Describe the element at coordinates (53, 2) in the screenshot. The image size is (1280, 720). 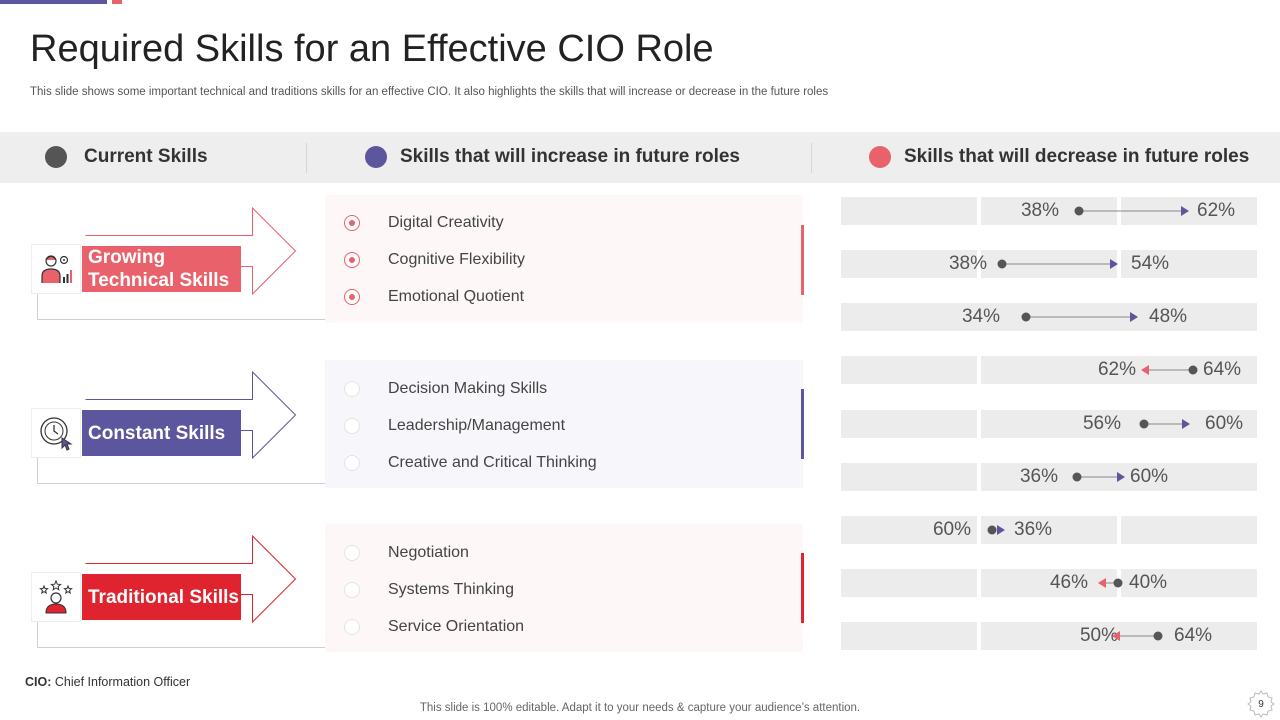
I see `top-accent-bar` at that location.